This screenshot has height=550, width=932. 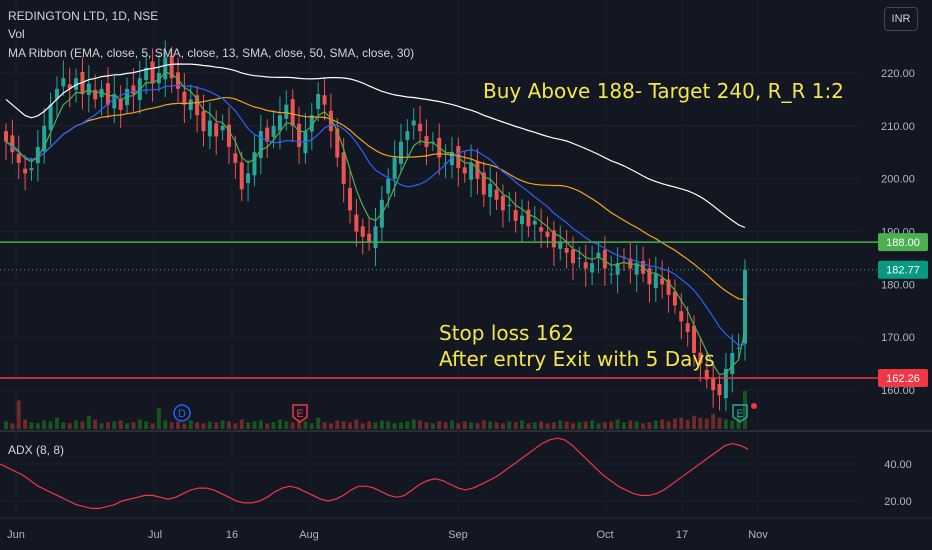 I want to click on symbol-title: REDINGTON LTD, 1D, NSE, so click(x=83, y=16).